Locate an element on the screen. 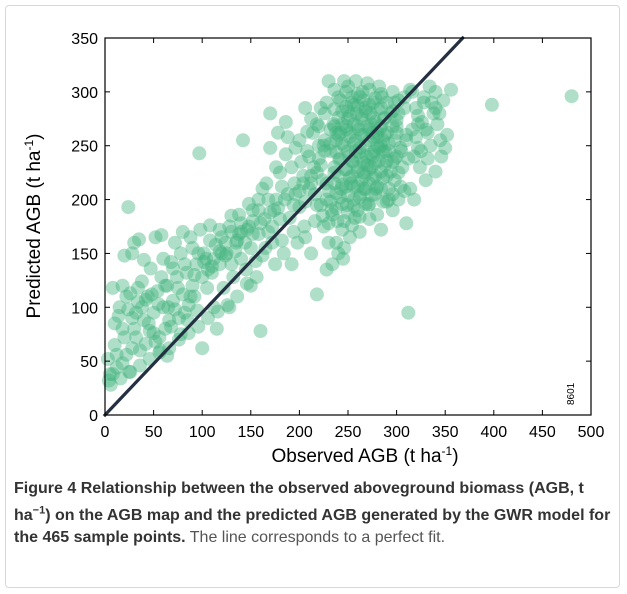  y-tick-label: 150 is located at coordinates (84, 254).